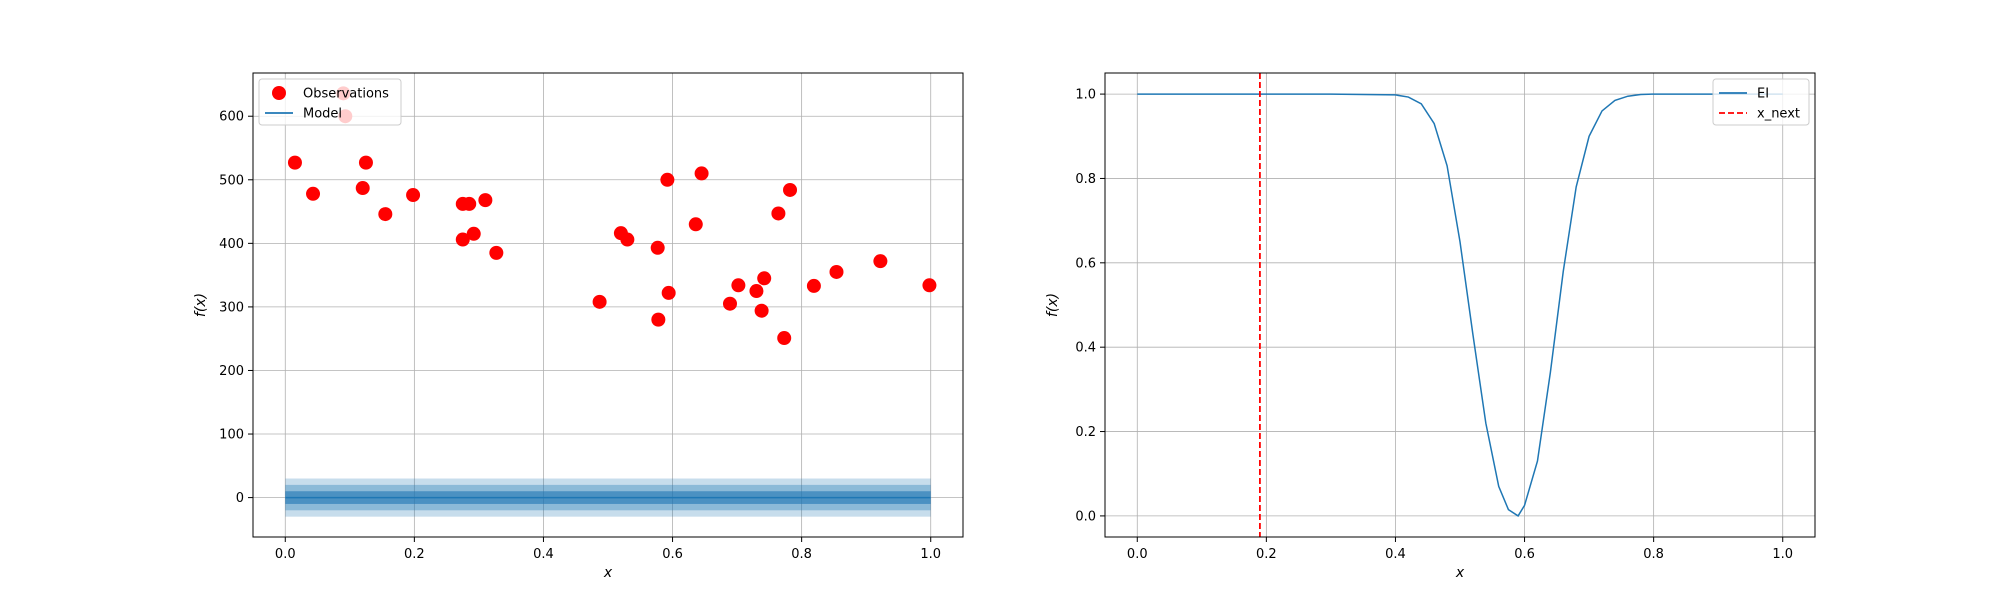 This screenshot has height=600, width=2000. What do you see at coordinates (231, 307) in the screenshot?
I see `y-tick-label: 300` at bounding box center [231, 307].